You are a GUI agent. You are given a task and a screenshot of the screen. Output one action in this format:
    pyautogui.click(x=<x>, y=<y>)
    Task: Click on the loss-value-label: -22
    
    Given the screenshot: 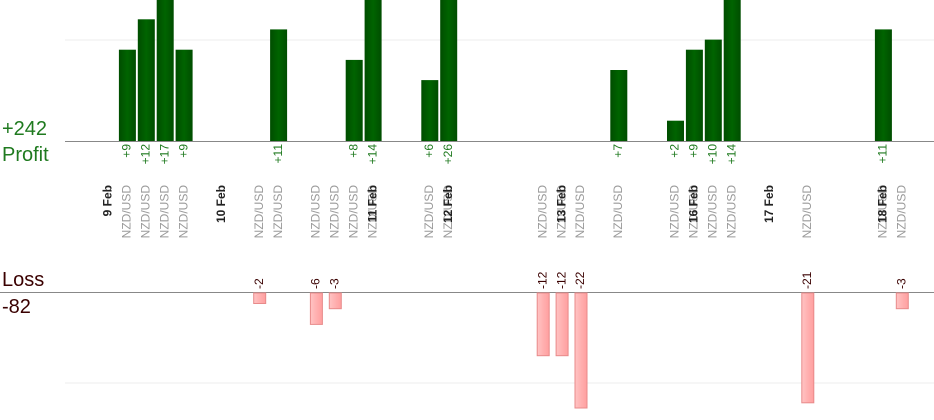 What is the action you would take?
    pyautogui.click(x=580, y=280)
    